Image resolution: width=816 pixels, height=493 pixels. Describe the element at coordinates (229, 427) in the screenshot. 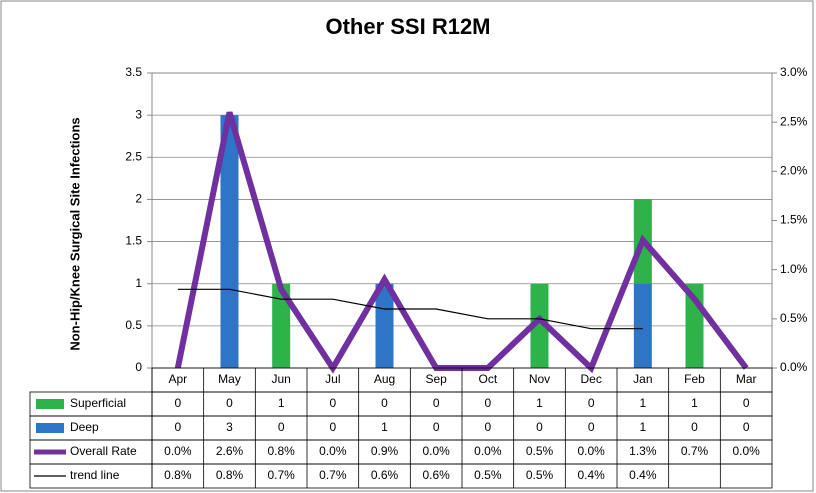

I see `table-value: 3` at that location.